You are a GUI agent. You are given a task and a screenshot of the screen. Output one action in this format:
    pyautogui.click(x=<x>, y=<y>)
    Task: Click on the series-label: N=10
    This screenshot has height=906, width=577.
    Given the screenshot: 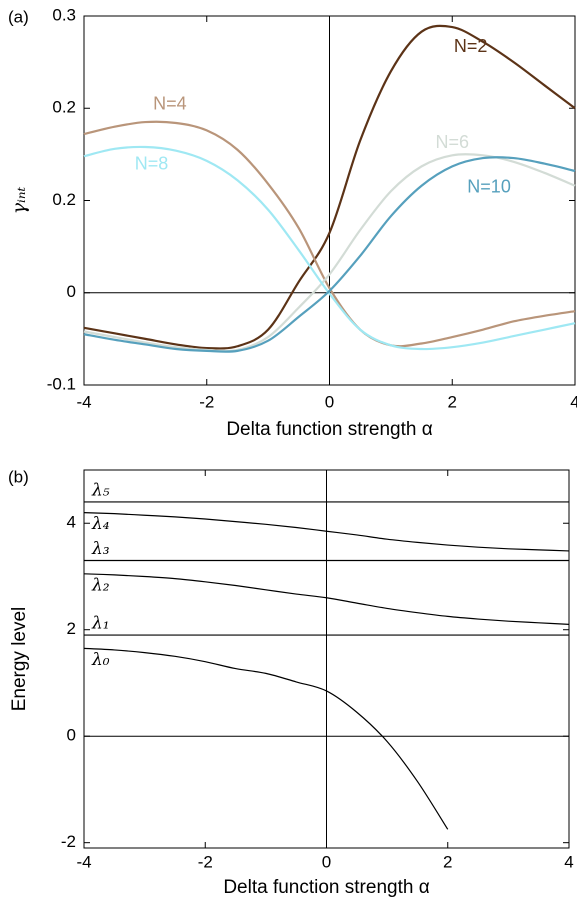 What is the action you would take?
    pyautogui.click(x=489, y=186)
    